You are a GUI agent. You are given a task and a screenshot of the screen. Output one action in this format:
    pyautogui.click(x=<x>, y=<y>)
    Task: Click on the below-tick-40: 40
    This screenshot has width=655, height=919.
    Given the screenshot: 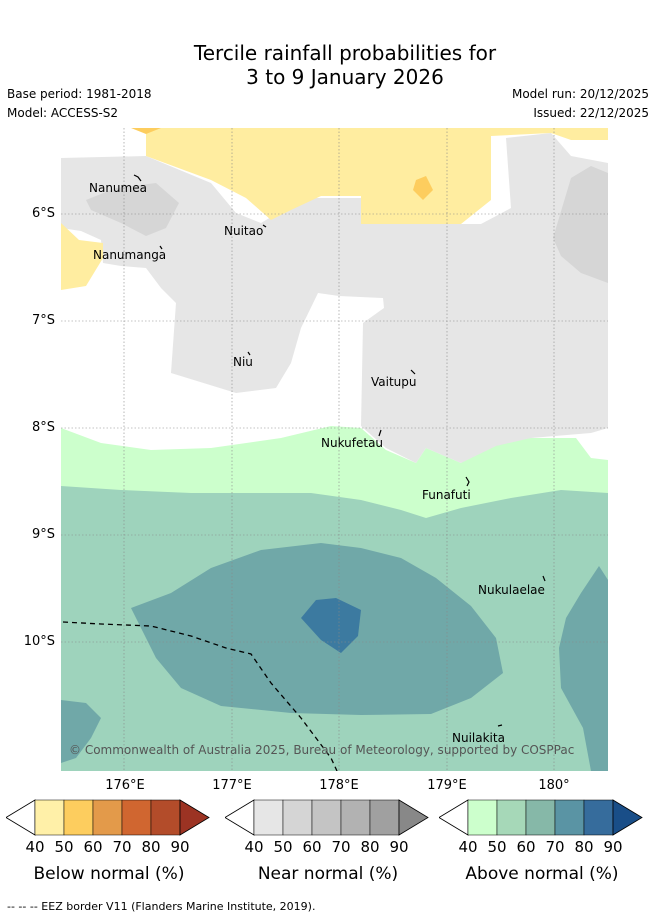 What is the action you would take?
    pyautogui.click(x=35, y=847)
    